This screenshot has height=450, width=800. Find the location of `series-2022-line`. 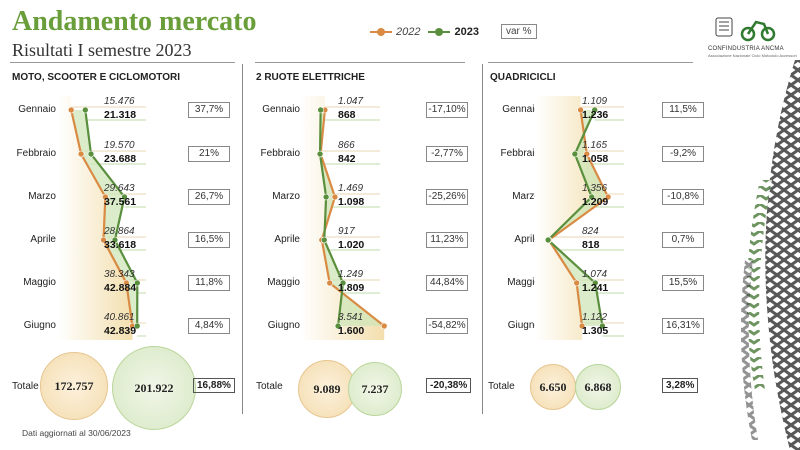

series-2022-line is located at coordinates (352, 218).